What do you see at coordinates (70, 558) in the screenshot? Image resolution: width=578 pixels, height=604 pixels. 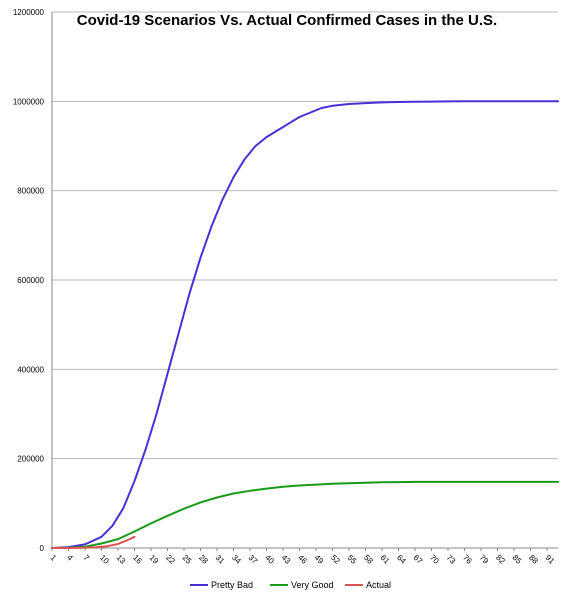 I see `x-tick-label: 4` at bounding box center [70, 558].